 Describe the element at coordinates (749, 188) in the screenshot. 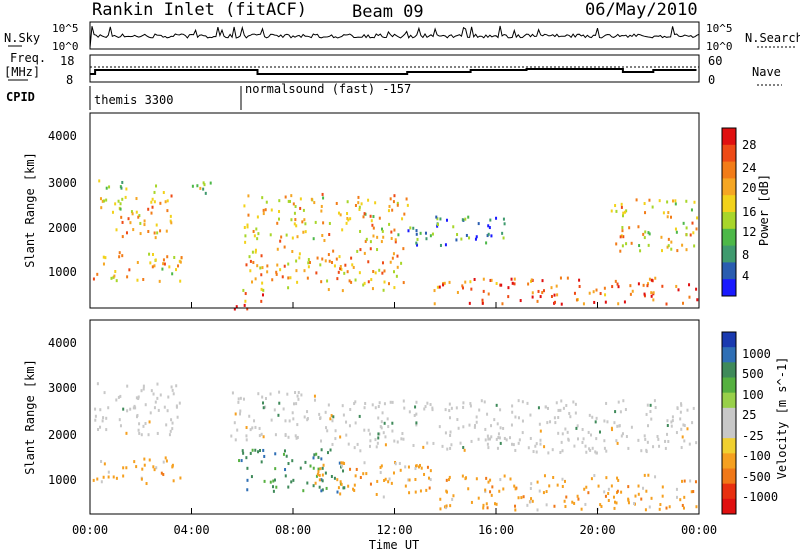

I see `power-cb-tick-20: 20` at that location.